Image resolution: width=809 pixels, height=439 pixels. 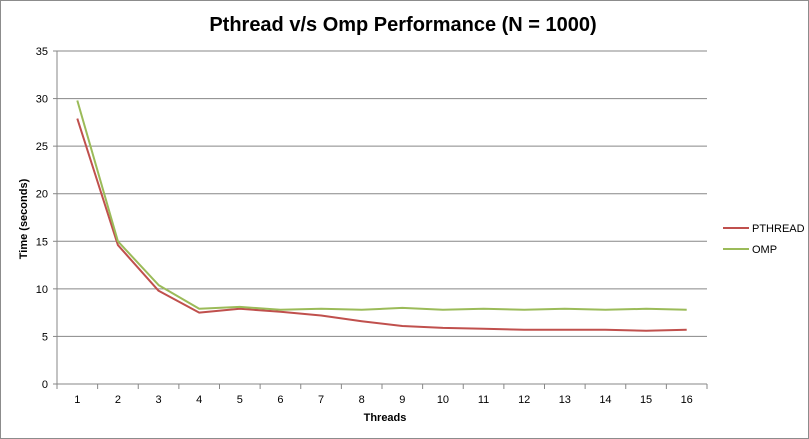 What do you see at coordinates (42, 242) in the screenshot?
I see `y-tick-label: 15` at bounding box center [42, 242].